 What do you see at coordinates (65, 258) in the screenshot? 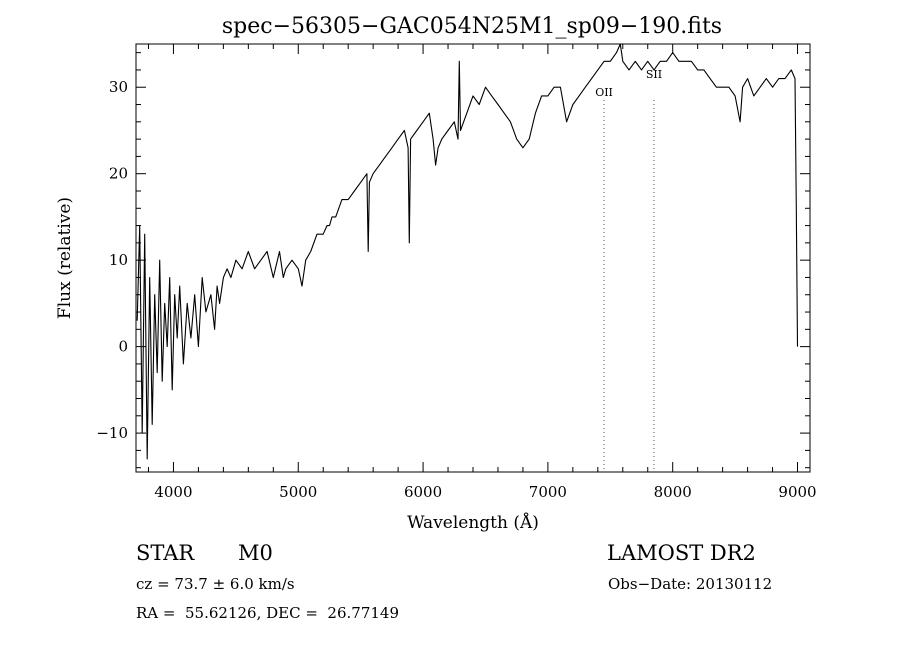
I see `y-axis-label: Flux (relative)` at bounding box center [65, 258].